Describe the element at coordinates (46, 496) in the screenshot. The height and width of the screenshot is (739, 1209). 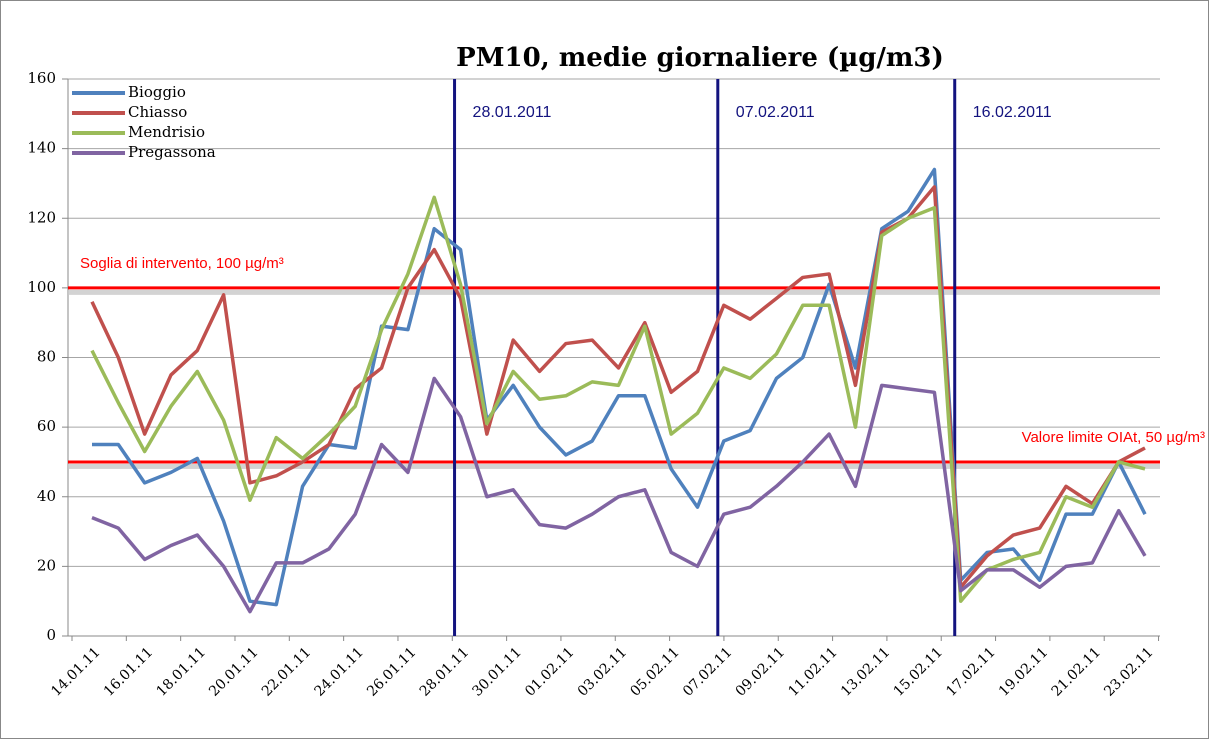
I see `y-tick-label: 40` at that location.